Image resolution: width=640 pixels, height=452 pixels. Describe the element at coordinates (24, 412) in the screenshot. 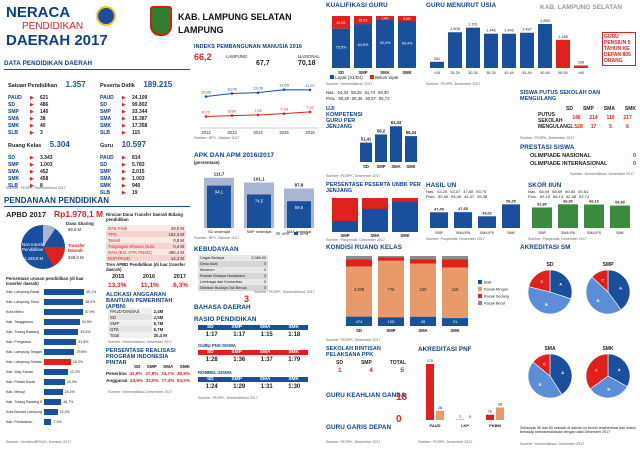

I see `pendanaan-bar-label: Kota Bandar Lampung` at that location.